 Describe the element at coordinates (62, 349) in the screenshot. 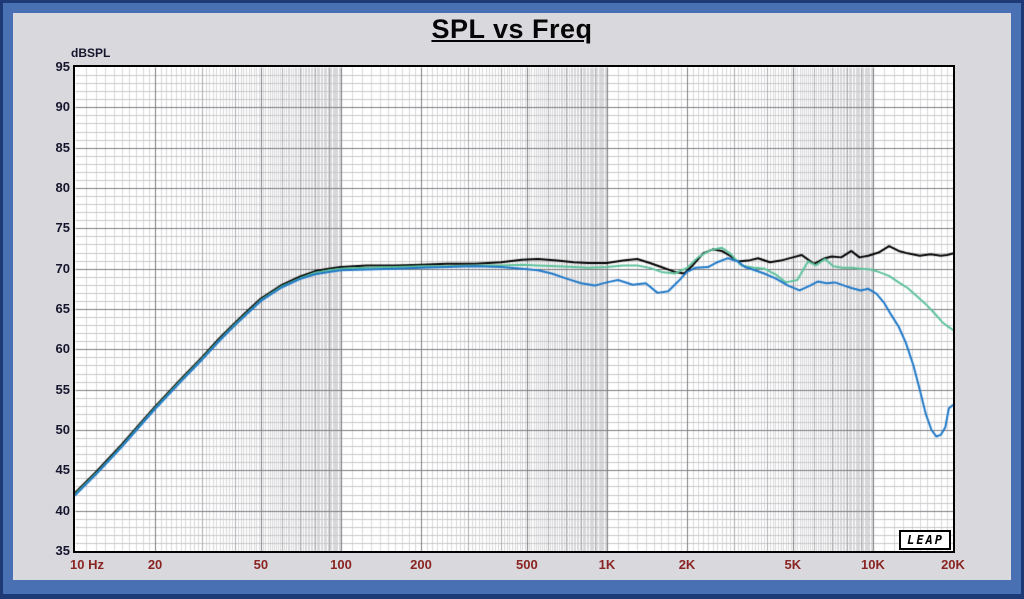

I see `y-tick-label: 60` at that location.